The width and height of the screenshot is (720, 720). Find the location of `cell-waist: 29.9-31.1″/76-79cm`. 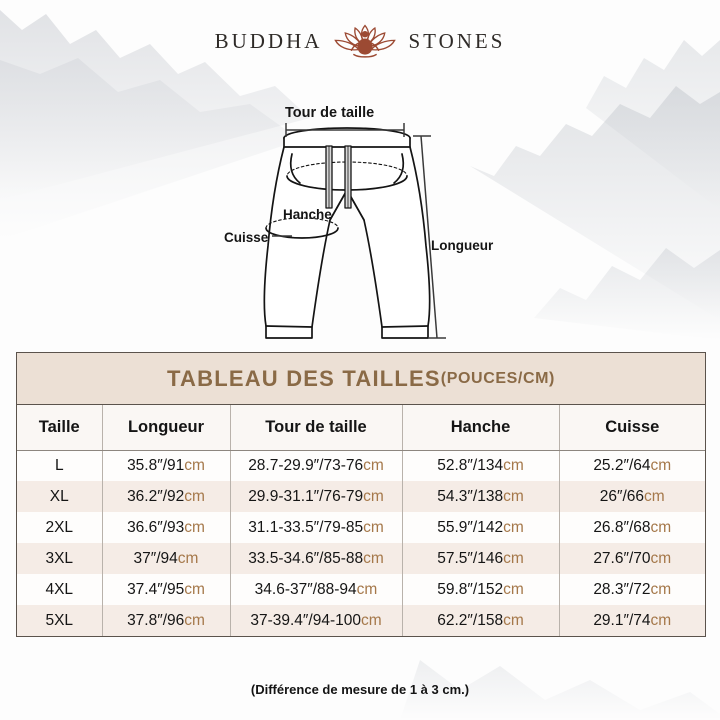

cell-waist: 29.9-31.1″/76-79cm is located at coordinates (316, 496).